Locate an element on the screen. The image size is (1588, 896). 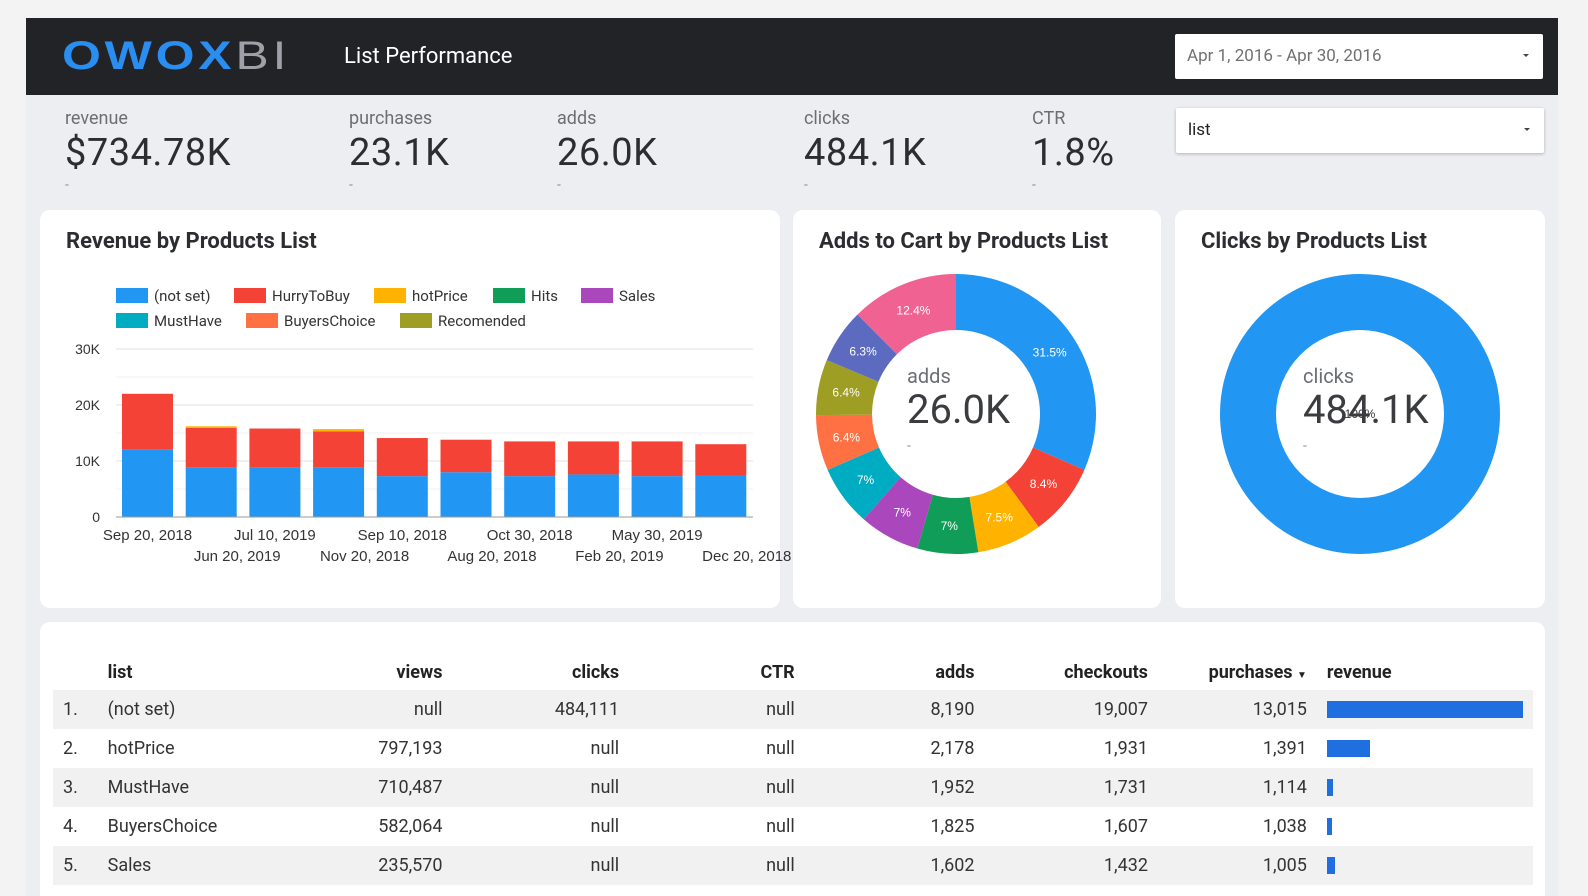
cell-purchases: 1,038 is located at coordinates (1284, 826).